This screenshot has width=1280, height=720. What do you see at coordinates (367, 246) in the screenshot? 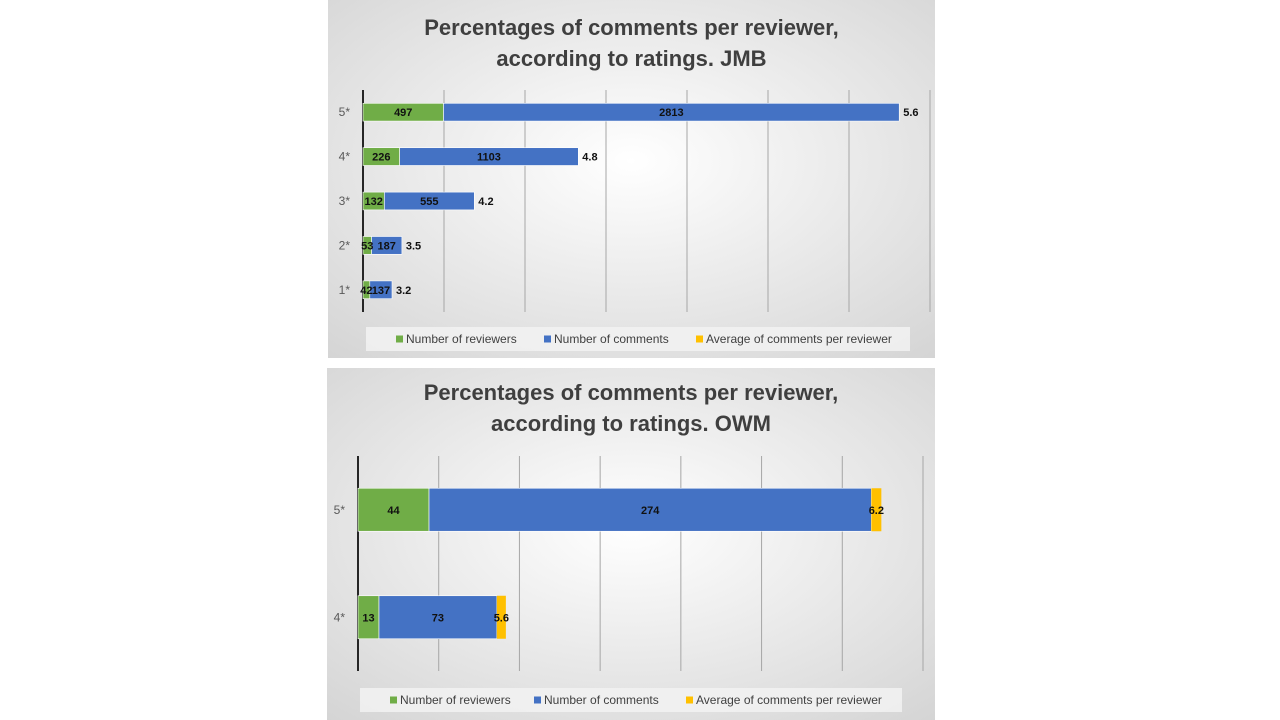
I see `data-label-number-of-reviewers: 53` at bounding box center [367, 246].